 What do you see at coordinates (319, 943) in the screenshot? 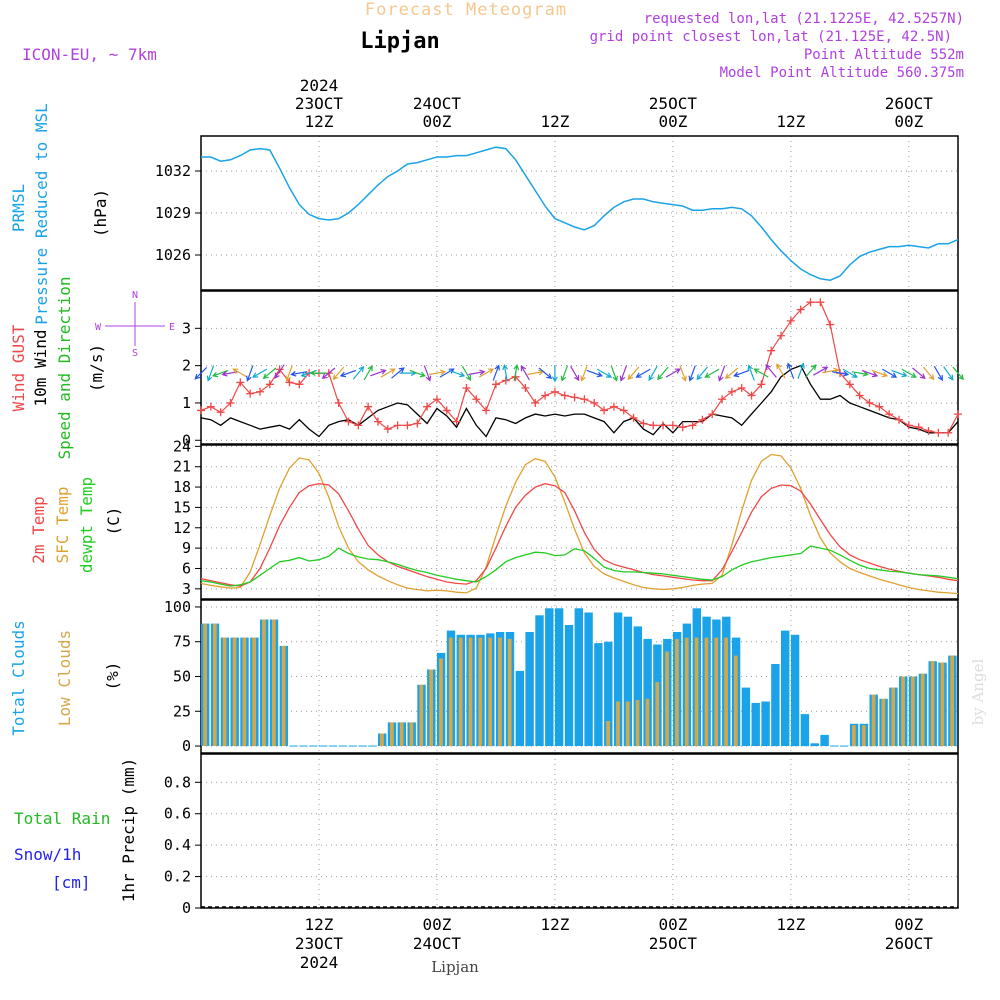
I see `bottom-time-label: 23OCT` at bounding box center [319, 943].